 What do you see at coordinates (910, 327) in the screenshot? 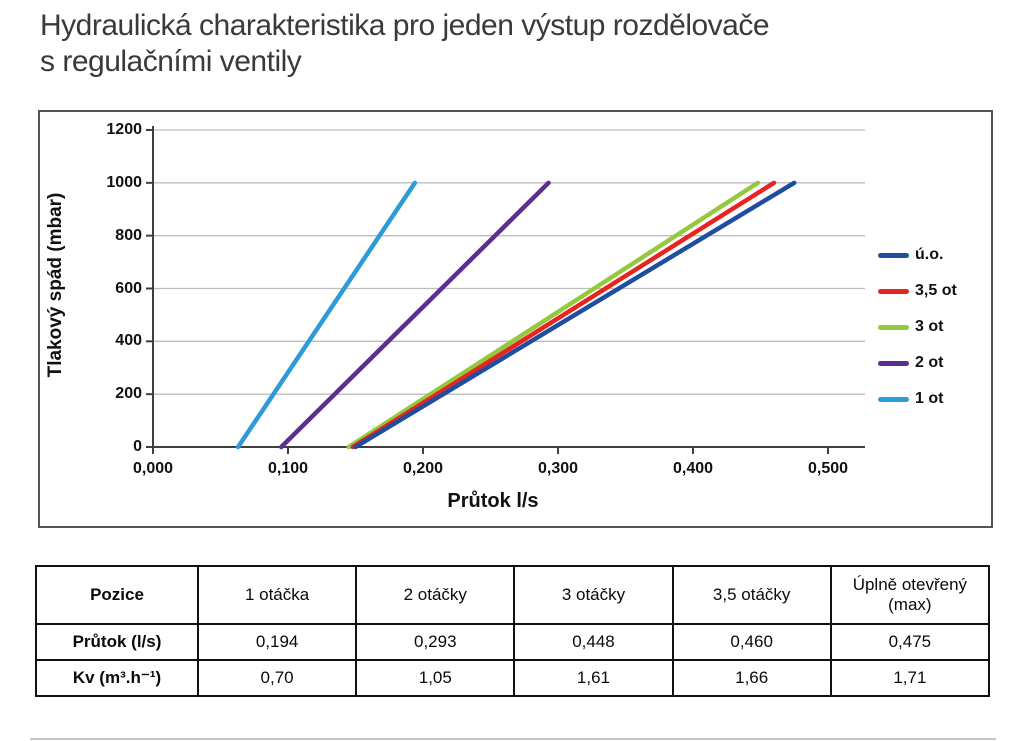
I see `legend-item: 3 ot` at bounding box center [910, 327].